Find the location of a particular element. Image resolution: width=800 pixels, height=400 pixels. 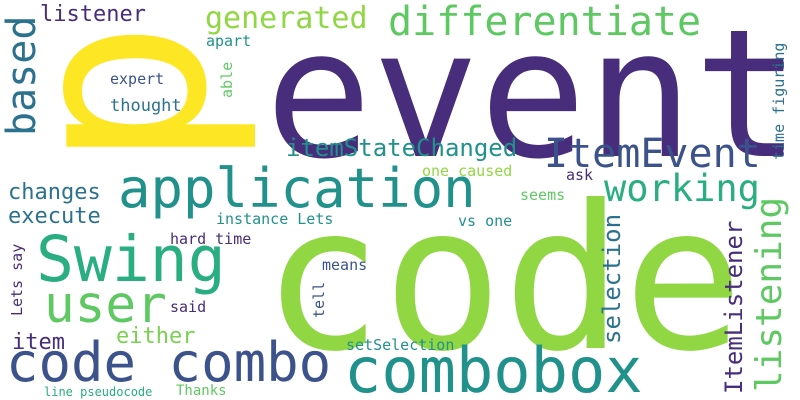

word-said: said is located at coordinates (188, 307).